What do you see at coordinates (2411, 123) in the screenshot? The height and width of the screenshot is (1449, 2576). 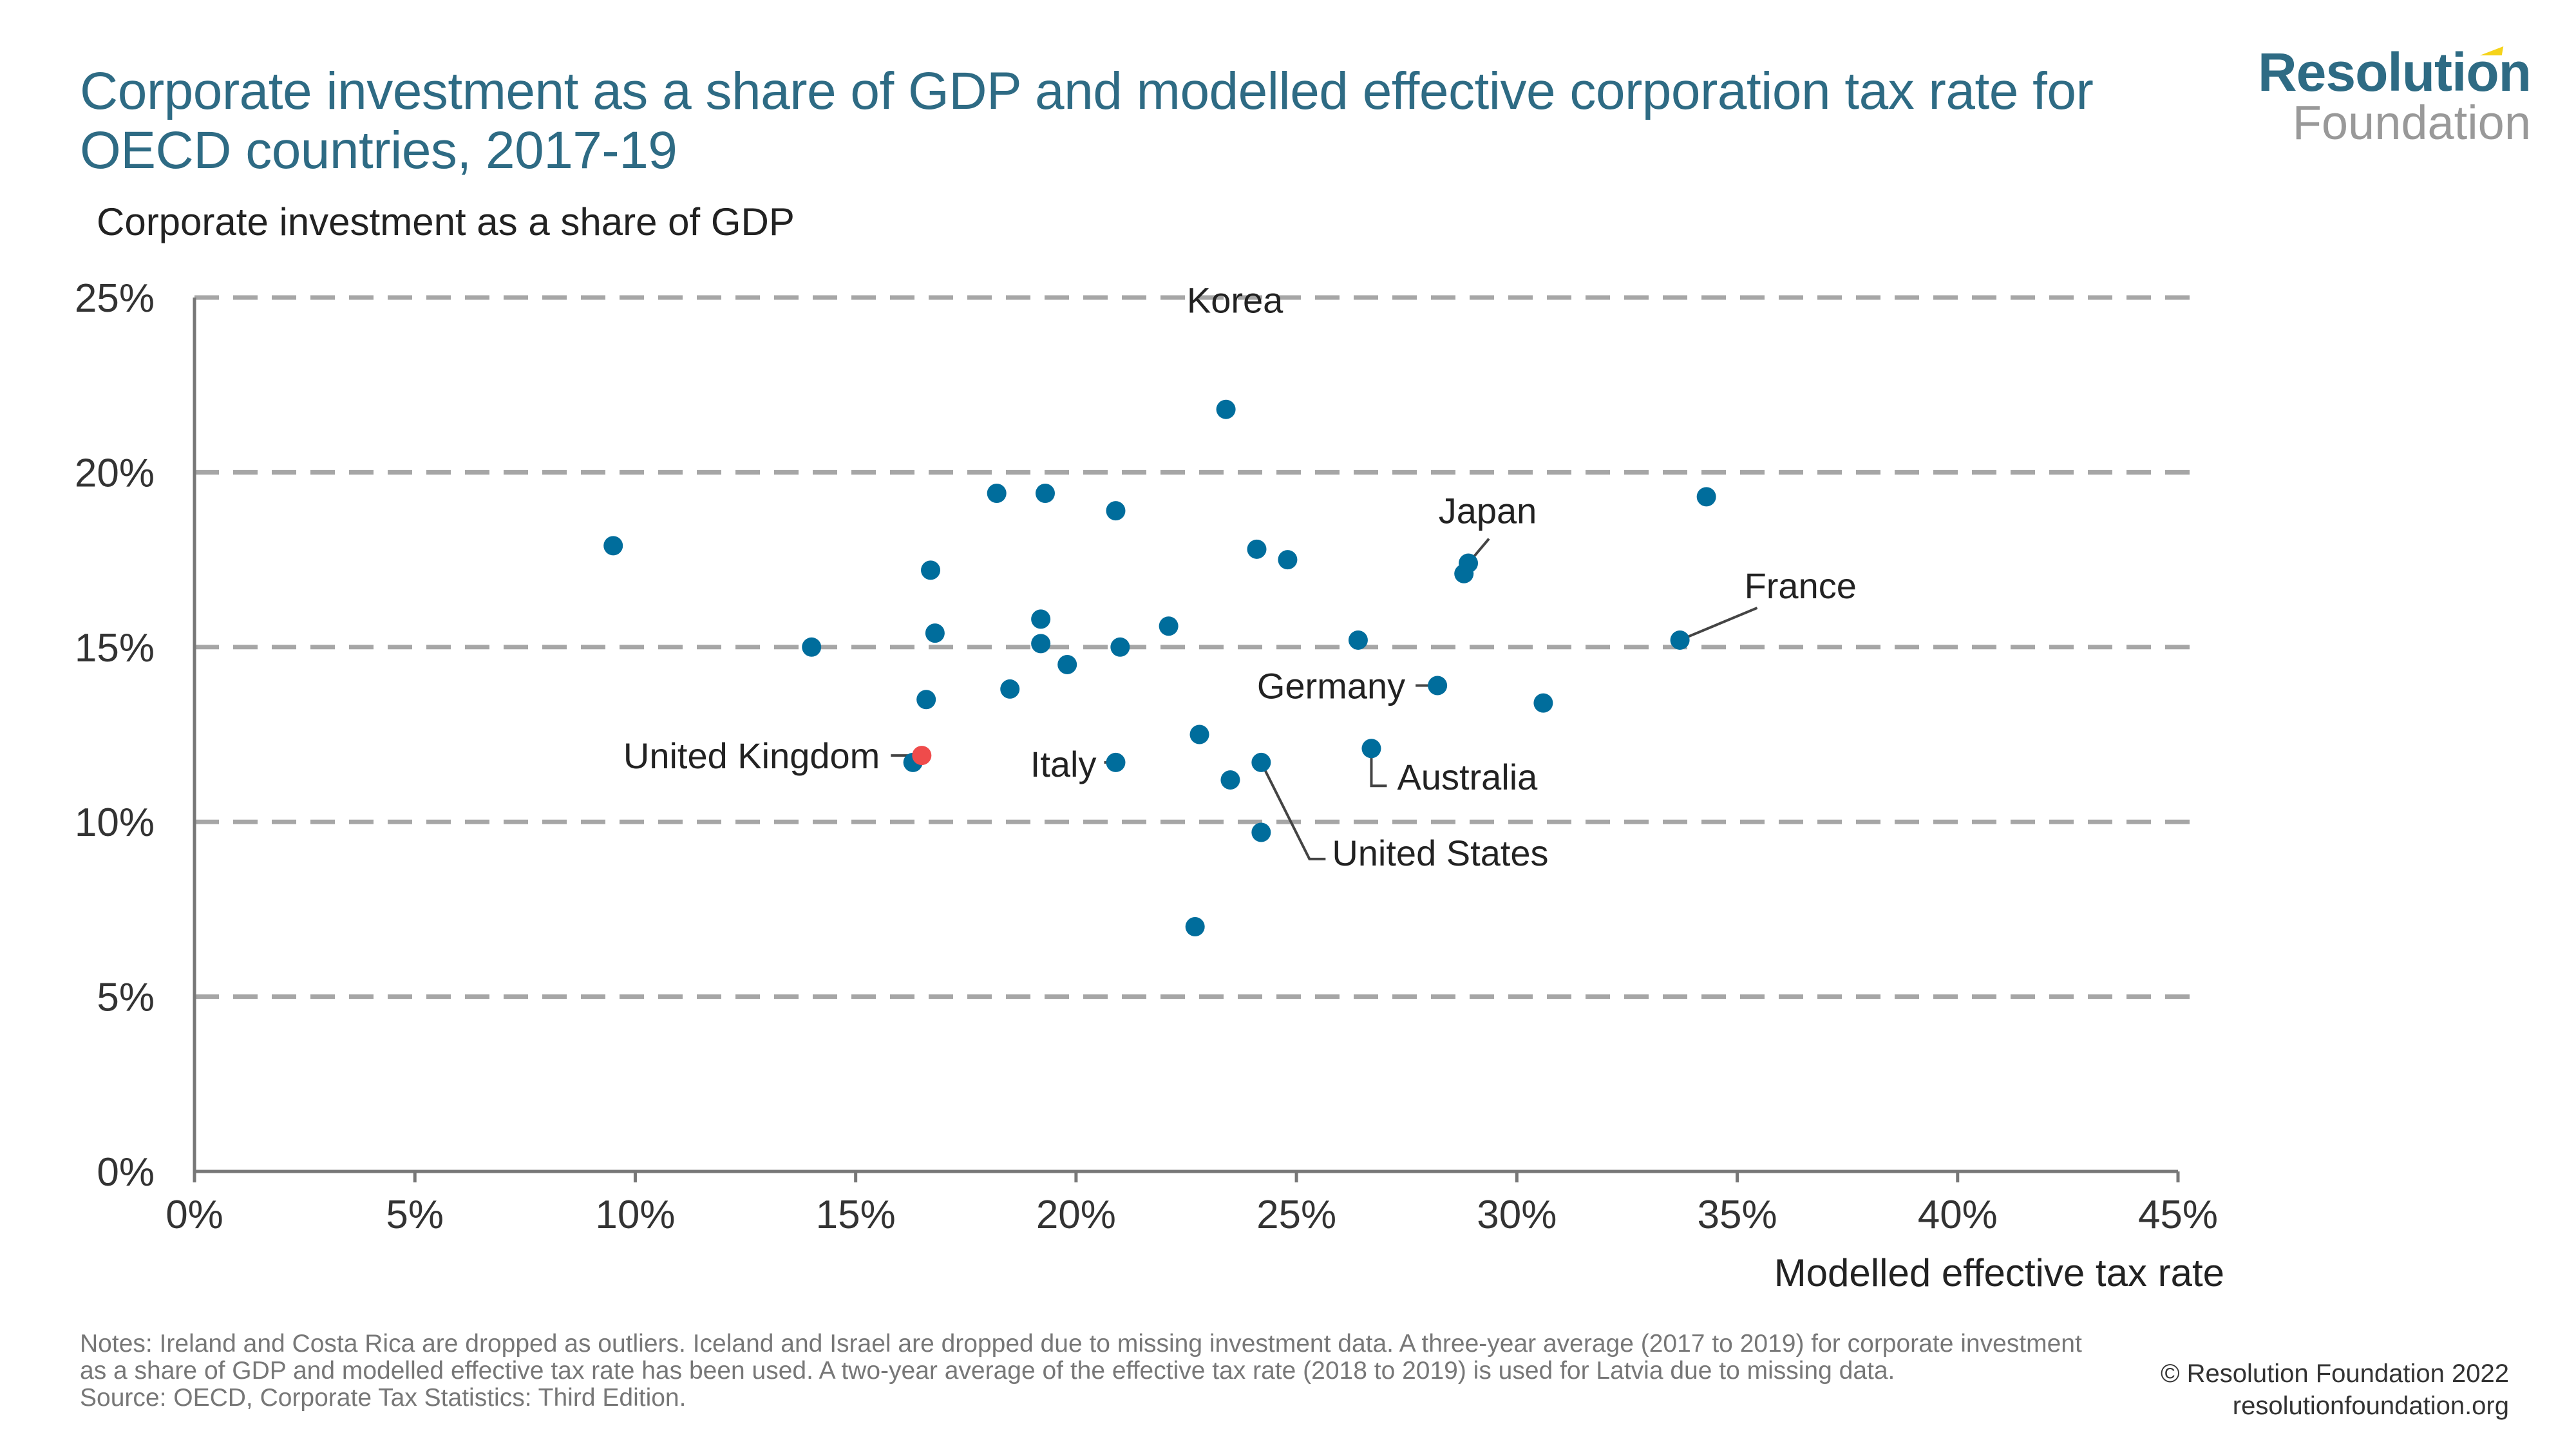 I see `logo-wordmark-bottom: Foundation` at bounding box center [2411, 123].